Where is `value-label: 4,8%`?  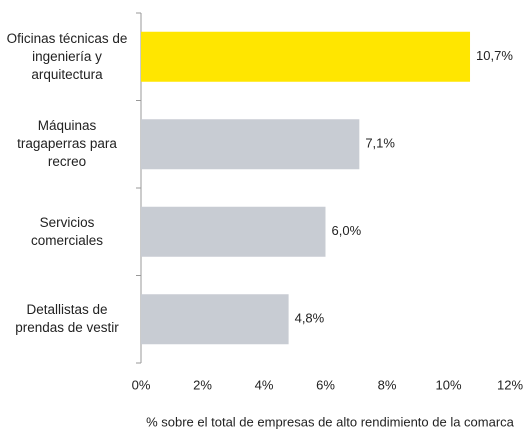 value-label: 4,8% is located at coordinates (310, 318).